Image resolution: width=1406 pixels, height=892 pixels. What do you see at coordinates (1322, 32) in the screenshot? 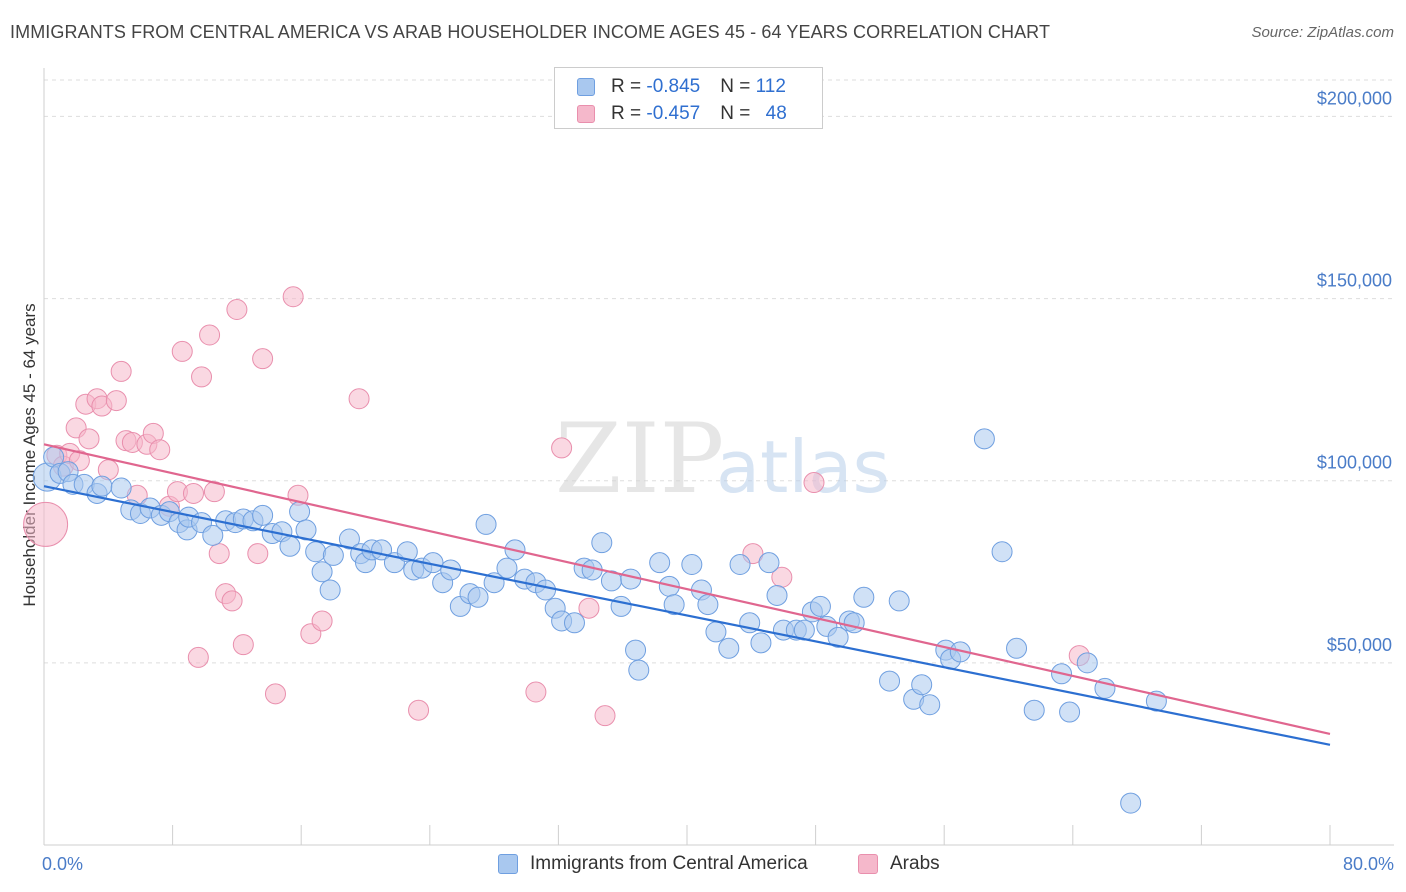
I see `source-label: Source: ZipAtlas.com` at bounding box center [1322, 32].